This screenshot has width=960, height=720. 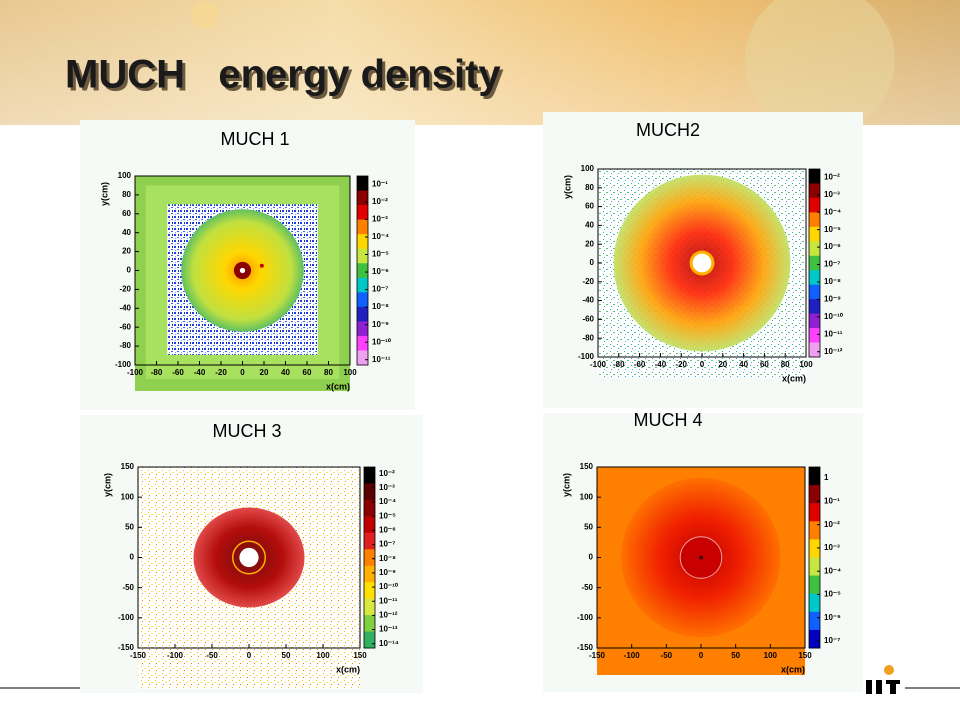 What do you see at coordinates (735, 655) in the screenshot?
I see `x-tick-label: 50` at bounding box center [735, 655].